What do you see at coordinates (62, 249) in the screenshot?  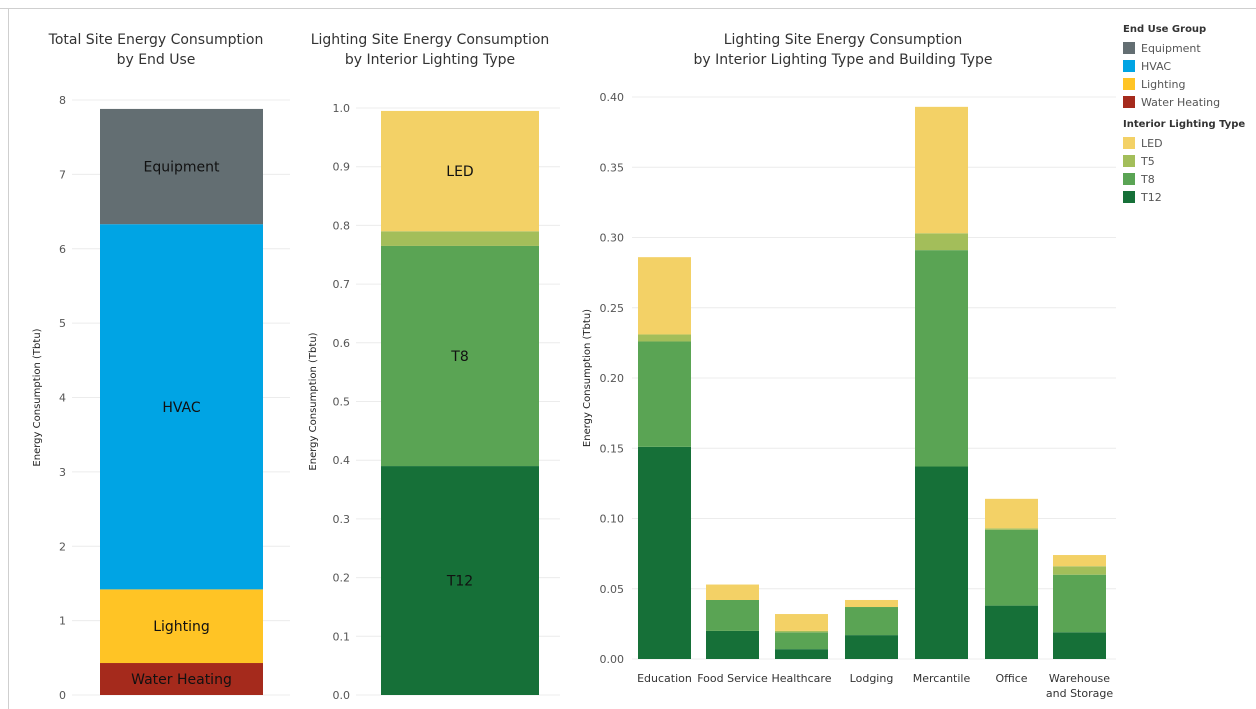 I see `chart-1-ytick-6: 6` at bounding box center [62, 249].